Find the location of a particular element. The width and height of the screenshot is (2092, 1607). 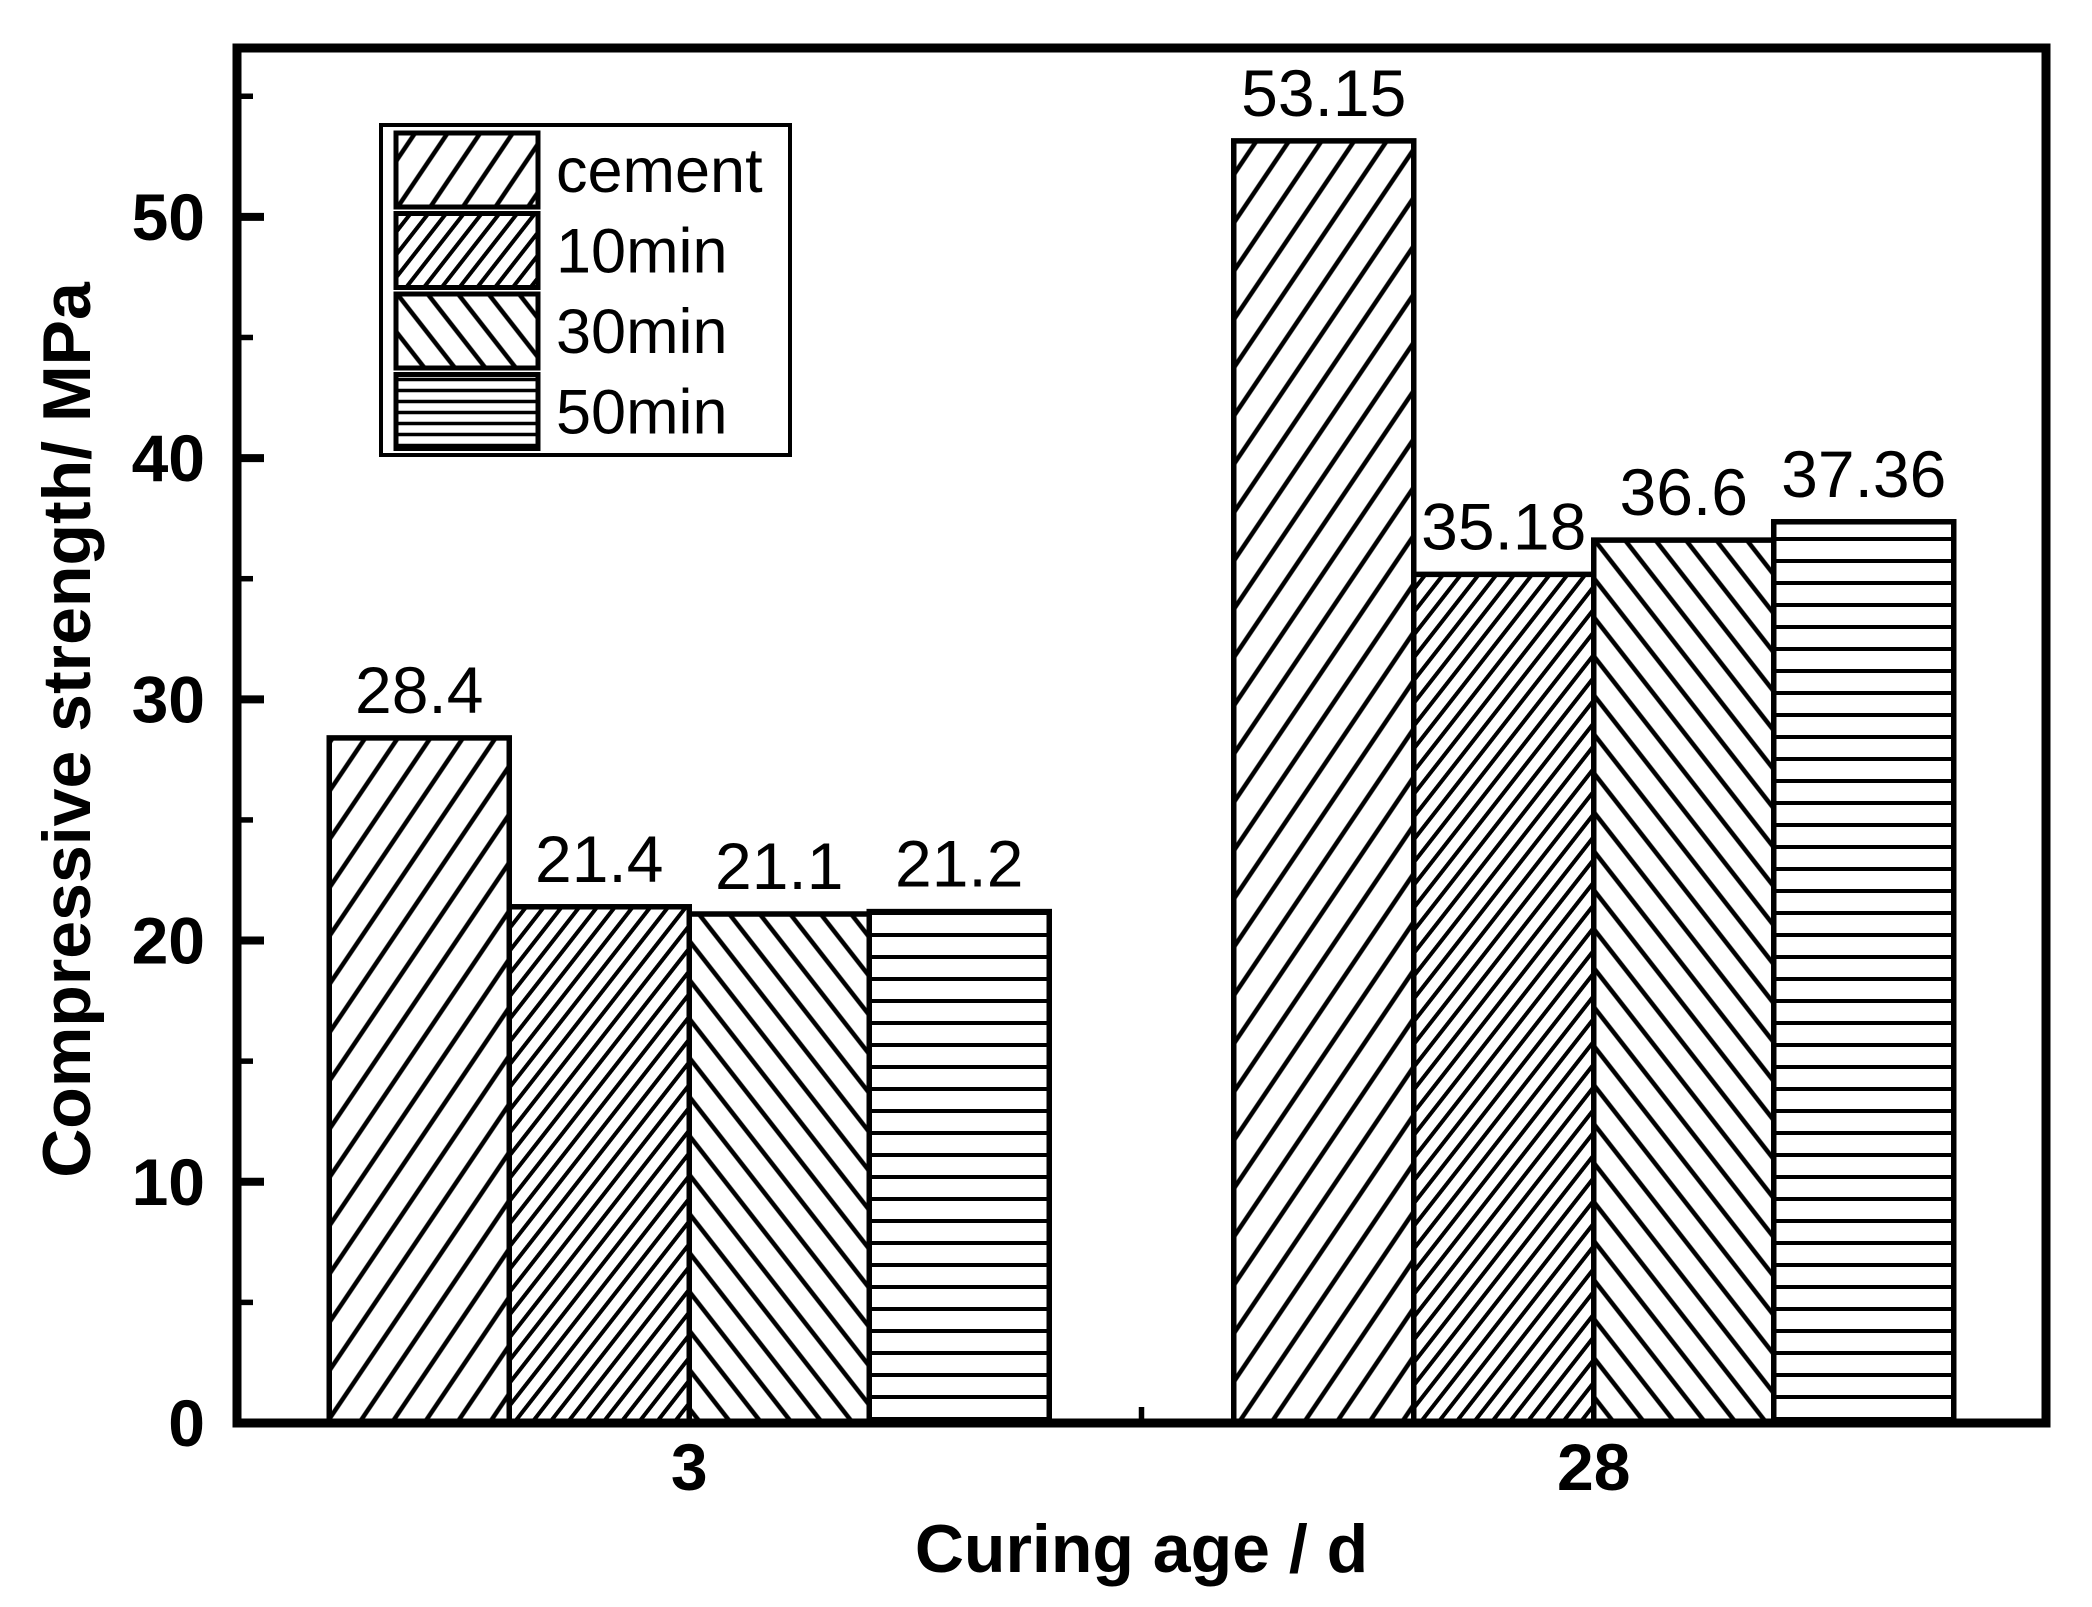

bar-value-label: 28.4 is located at coordinates (419, 690).